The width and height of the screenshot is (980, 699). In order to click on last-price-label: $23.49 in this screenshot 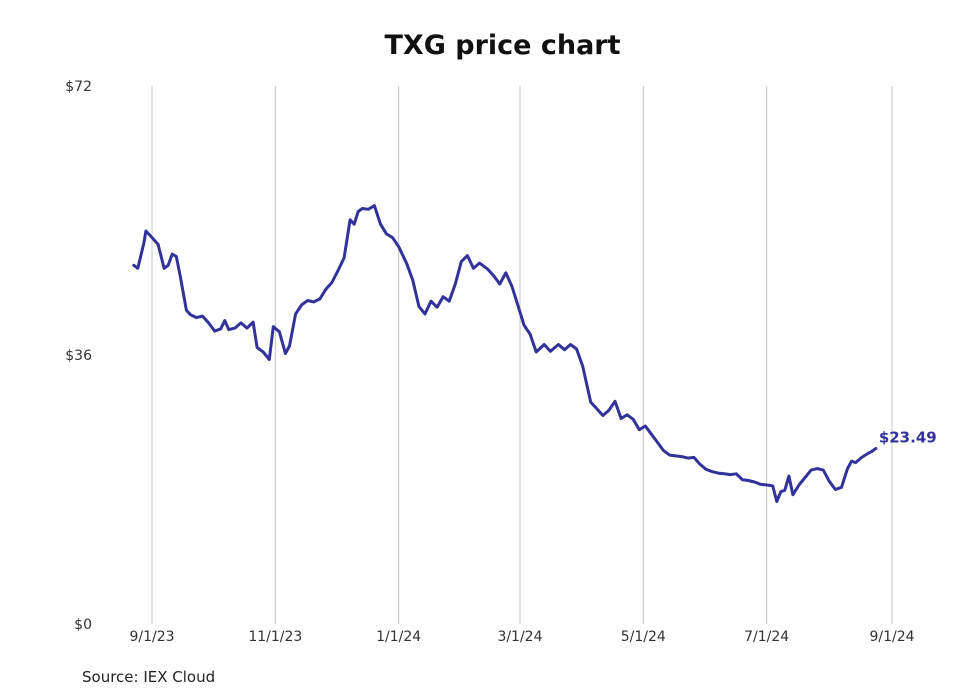, I will do `click(908, 437)`.